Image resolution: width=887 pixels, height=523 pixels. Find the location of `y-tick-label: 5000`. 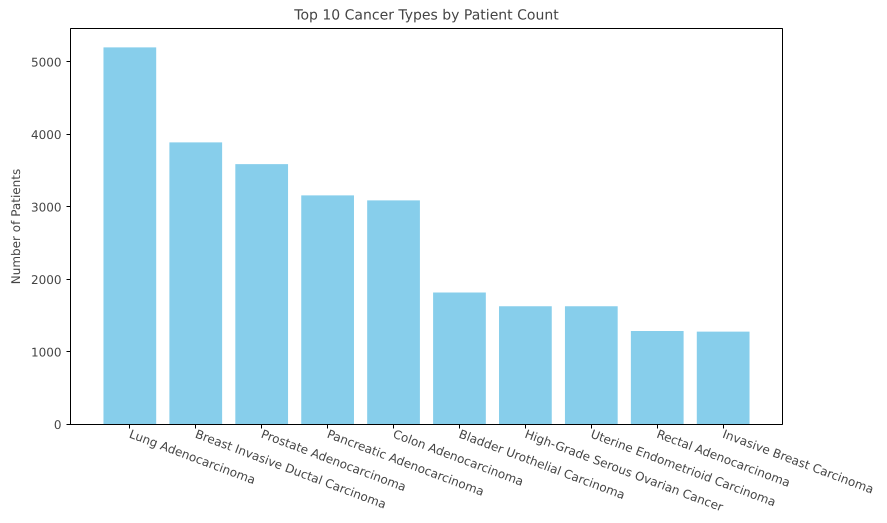

y-tick-label: 5000 is located at coordinates (46, 62).